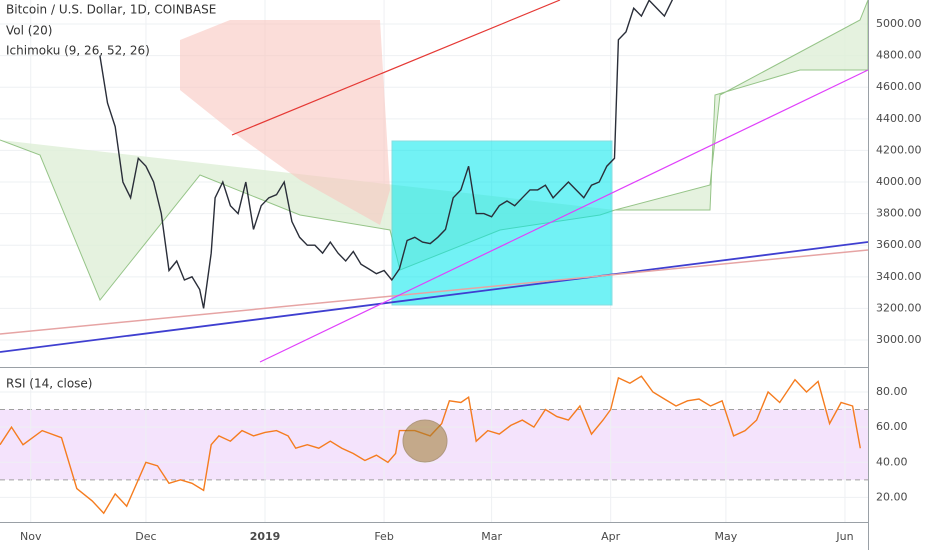  What do you see at coordinates (892, 426) in the screenshot?
I see `y-tick-label: 60.00` at bounding box center [892, 426].